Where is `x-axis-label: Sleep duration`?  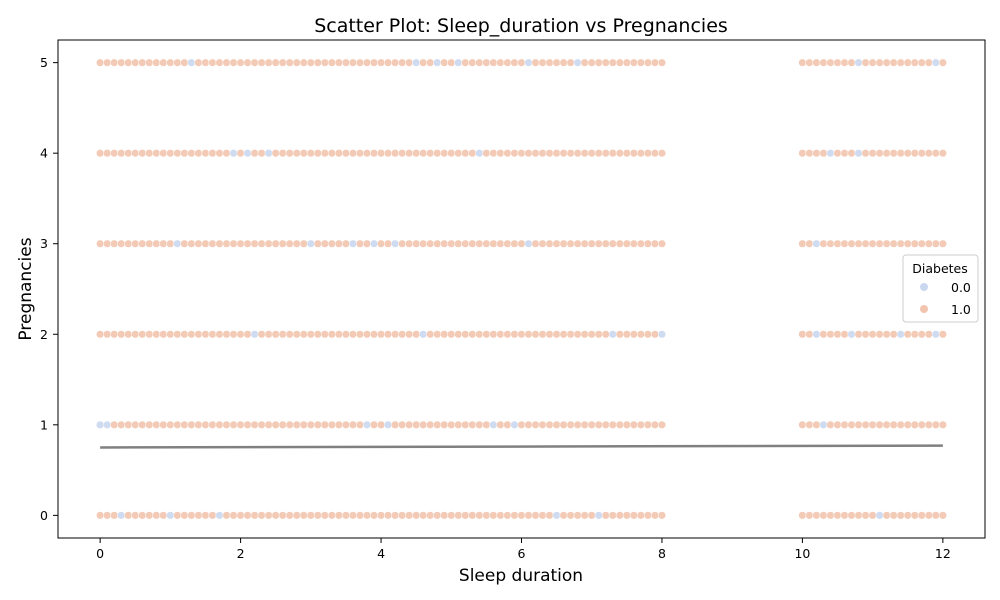
x-axis-label: Sleep duration is located at coordinates (521, 576).